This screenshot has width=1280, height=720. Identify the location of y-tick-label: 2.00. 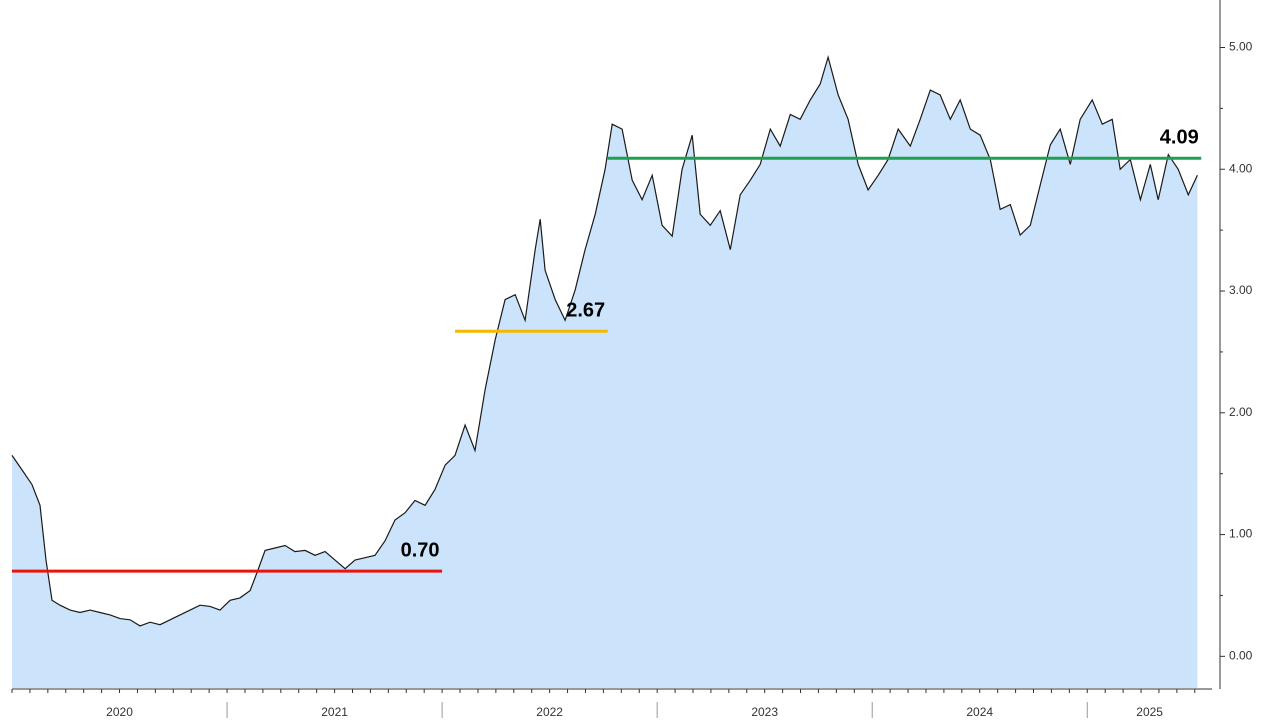
(1241, 412).